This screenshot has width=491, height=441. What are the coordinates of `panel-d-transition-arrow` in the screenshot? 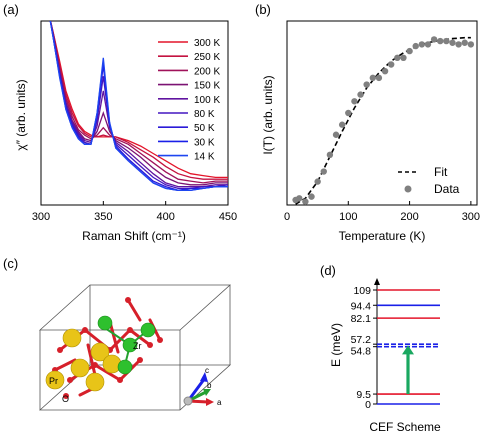 It's located at (408, 370).